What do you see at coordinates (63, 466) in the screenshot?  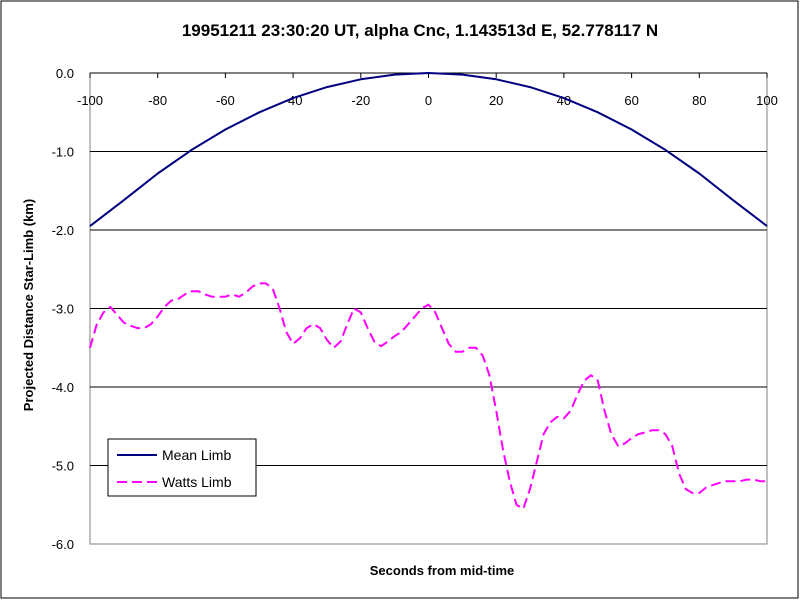 I see `y-tick-label: -5.0` at bounding box center [63, 466].